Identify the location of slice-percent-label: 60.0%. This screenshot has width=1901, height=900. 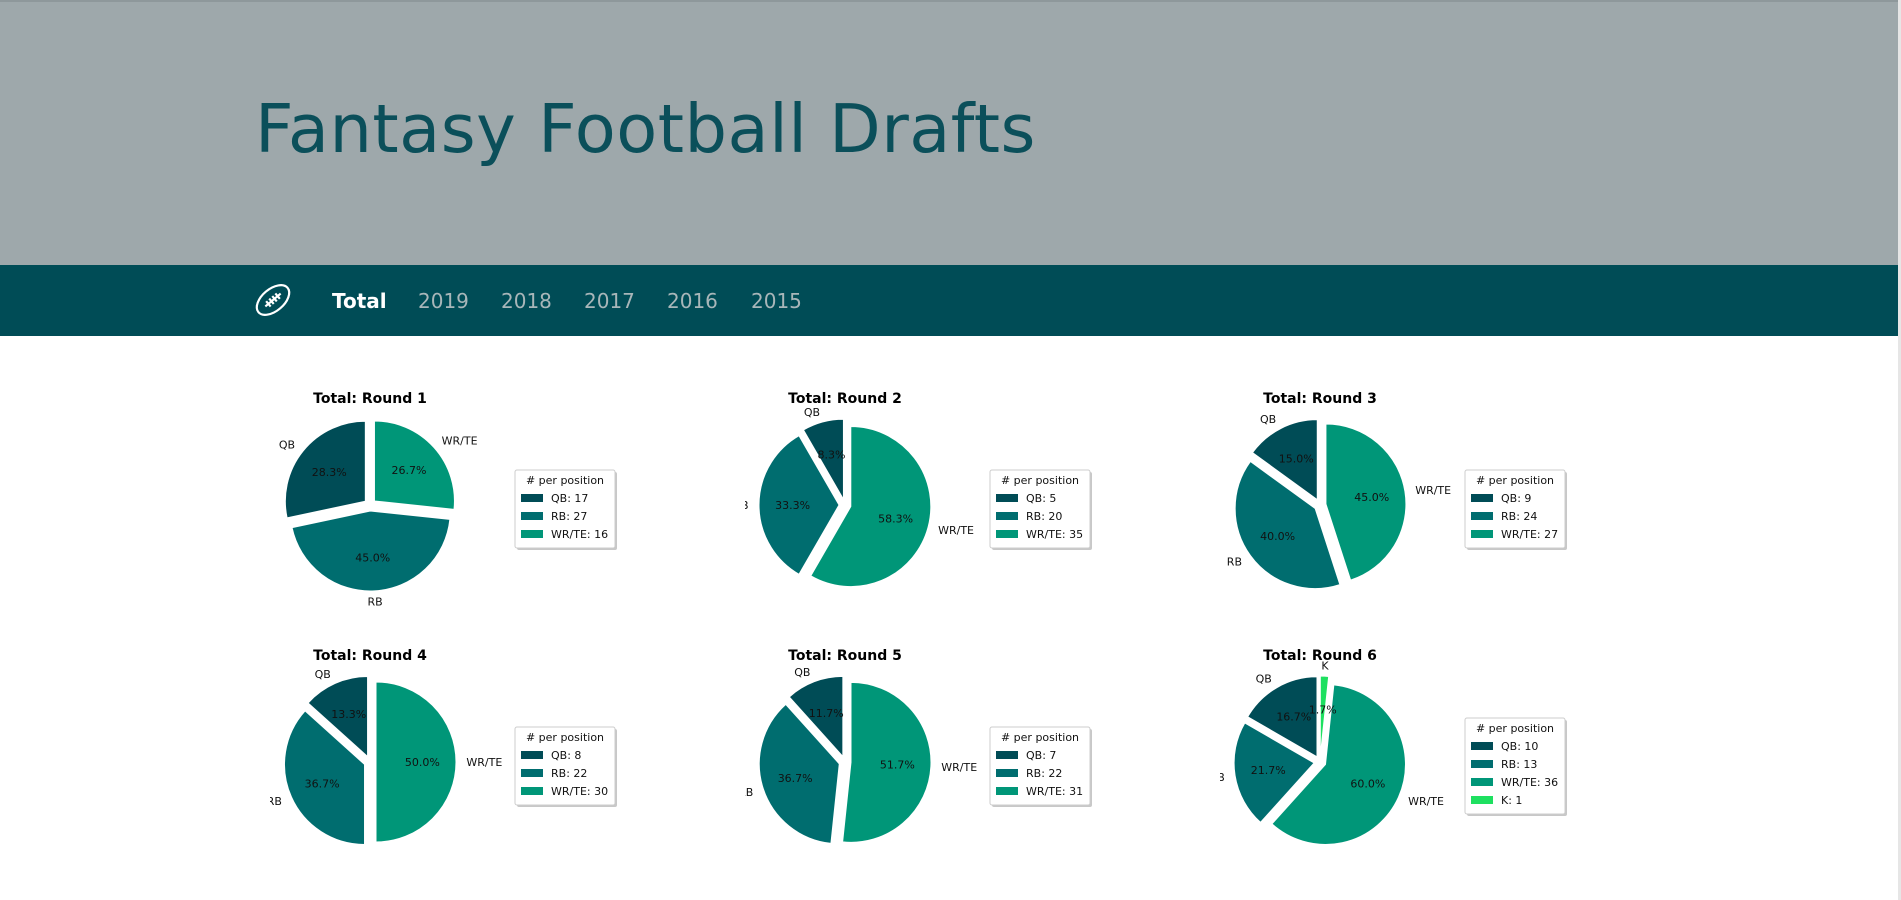
(1367, 783).